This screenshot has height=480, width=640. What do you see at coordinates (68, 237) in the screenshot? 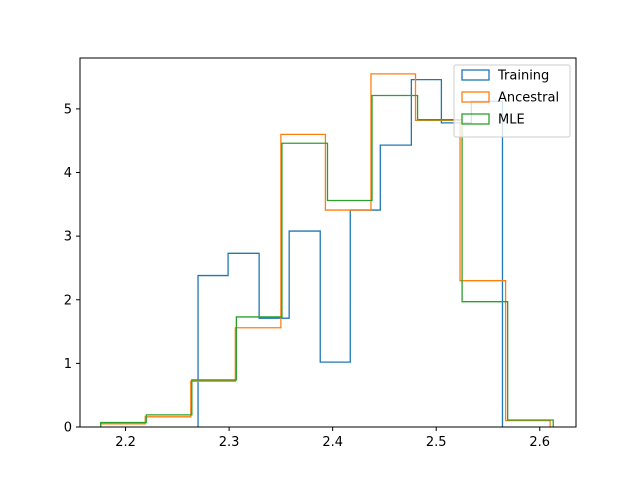
I see `y-tick-label: 3` at bounding box center [68, 237].